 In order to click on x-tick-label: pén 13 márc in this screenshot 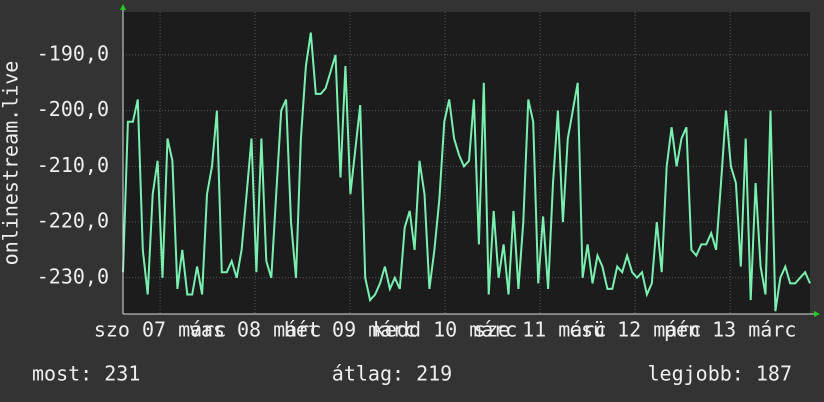, I will do `click(730, 330)`.